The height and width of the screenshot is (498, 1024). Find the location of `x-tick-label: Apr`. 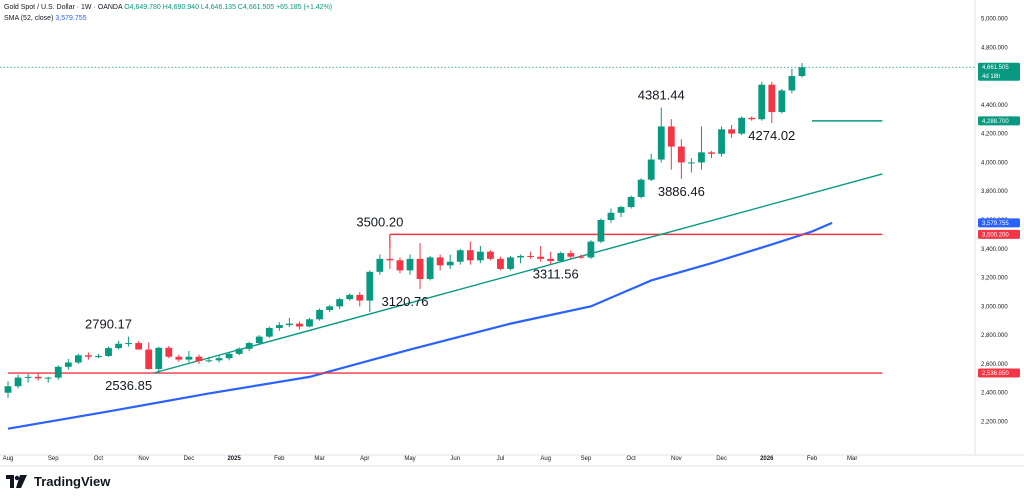

x-tick-label: Apr is located at coordinates (364, 459).